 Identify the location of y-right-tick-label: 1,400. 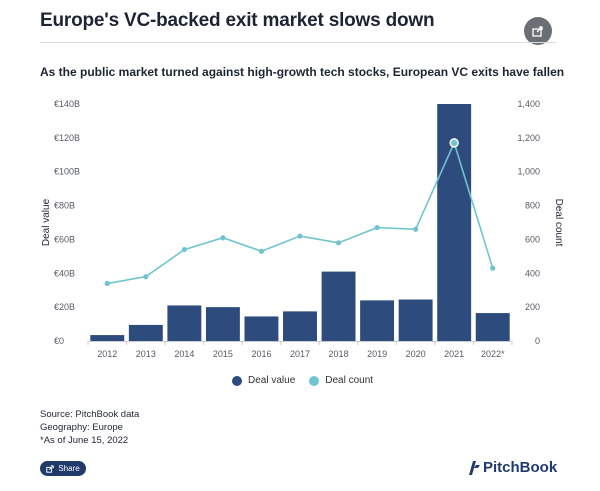
(528, 104).